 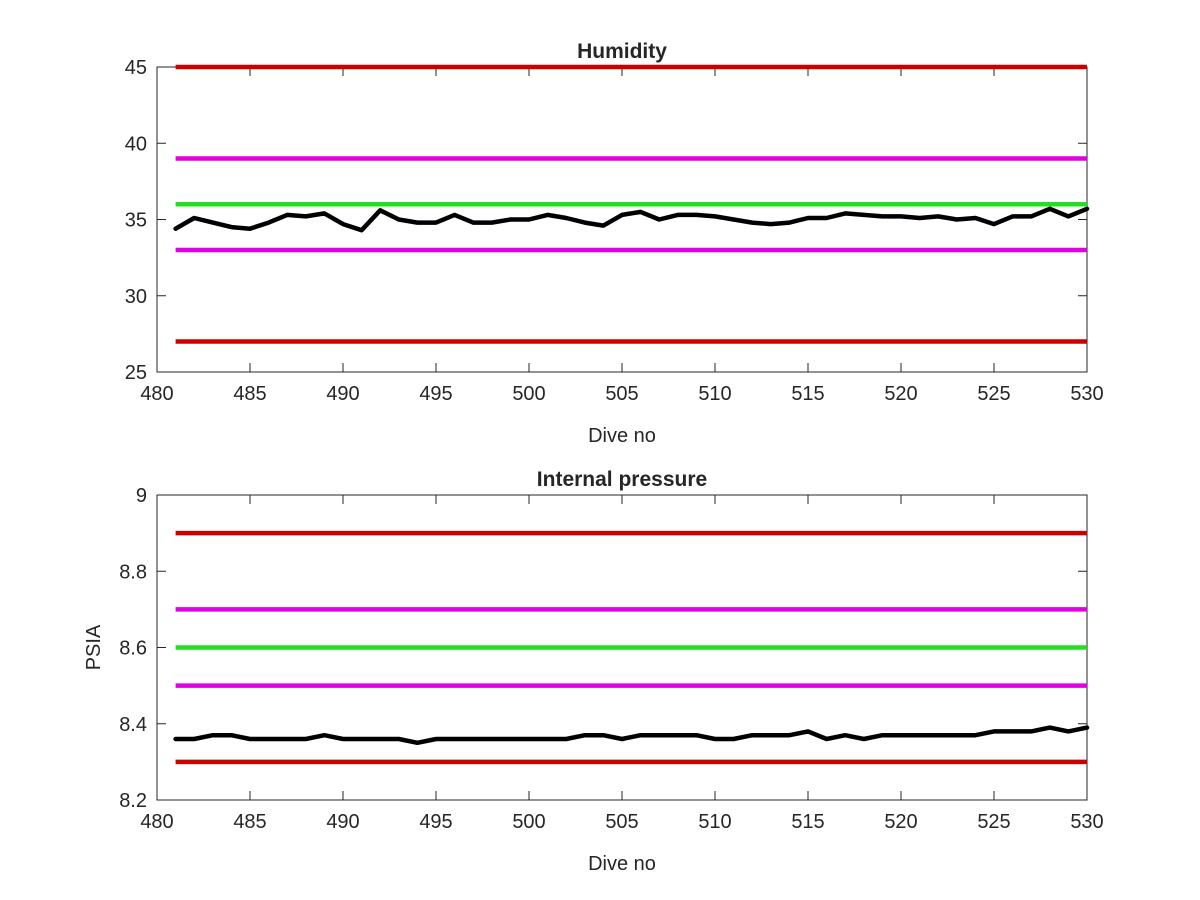 I want to click on chart-title: Internal pressure, so click(x=622, y=479).